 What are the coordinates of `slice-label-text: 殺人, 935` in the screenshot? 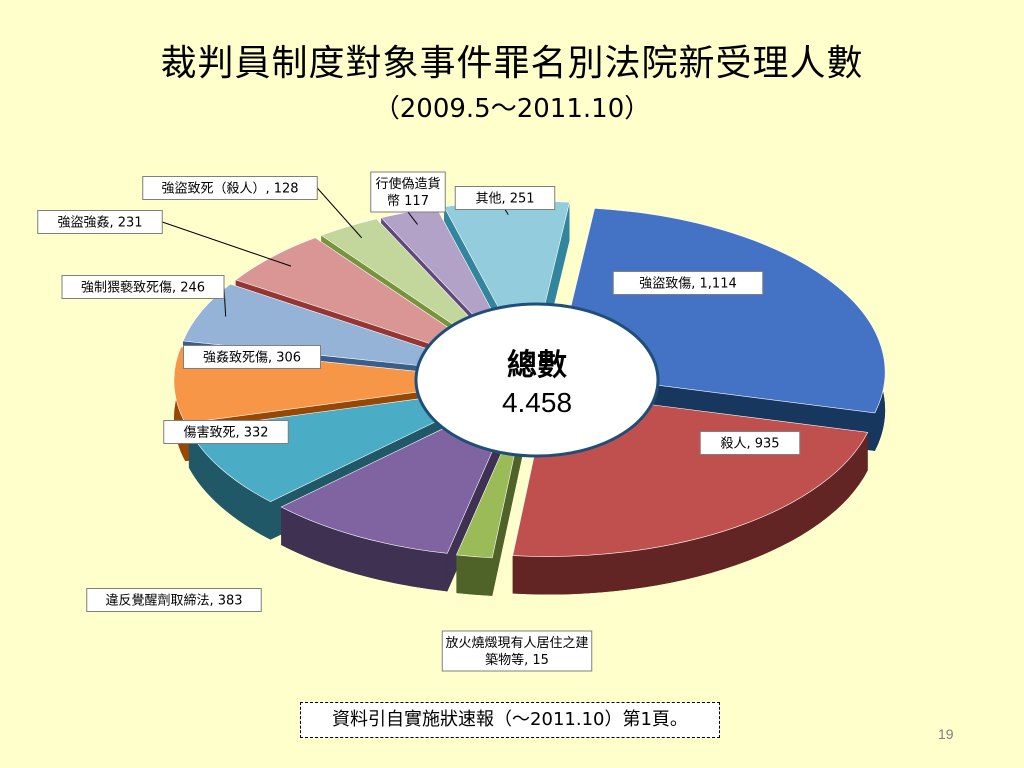 It's located at (749, 444).